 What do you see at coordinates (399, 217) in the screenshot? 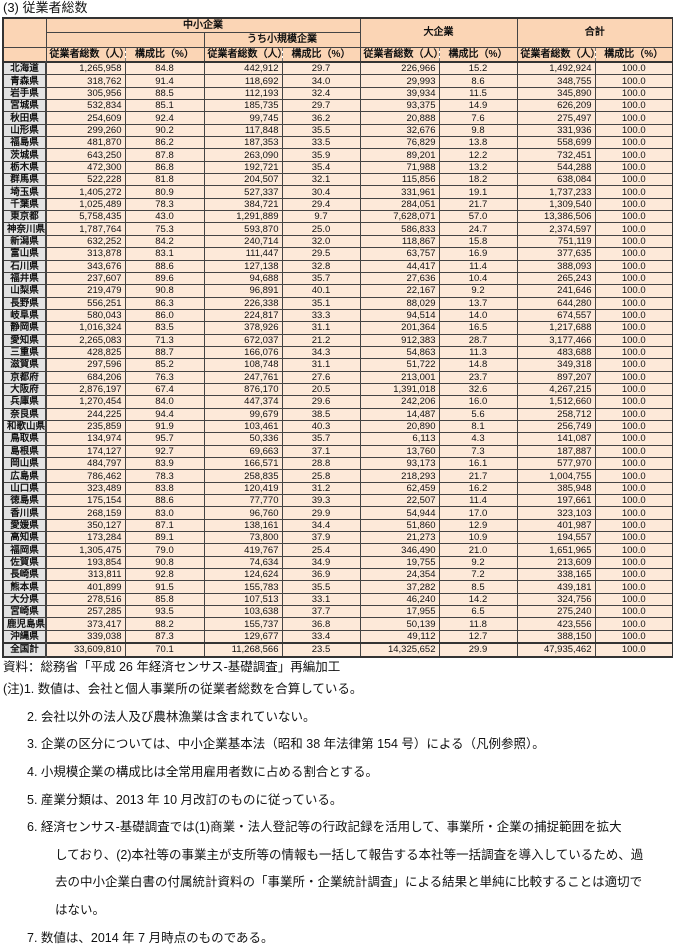
I see `count-cell: 7,628,071` at bounding box center [399, 217].